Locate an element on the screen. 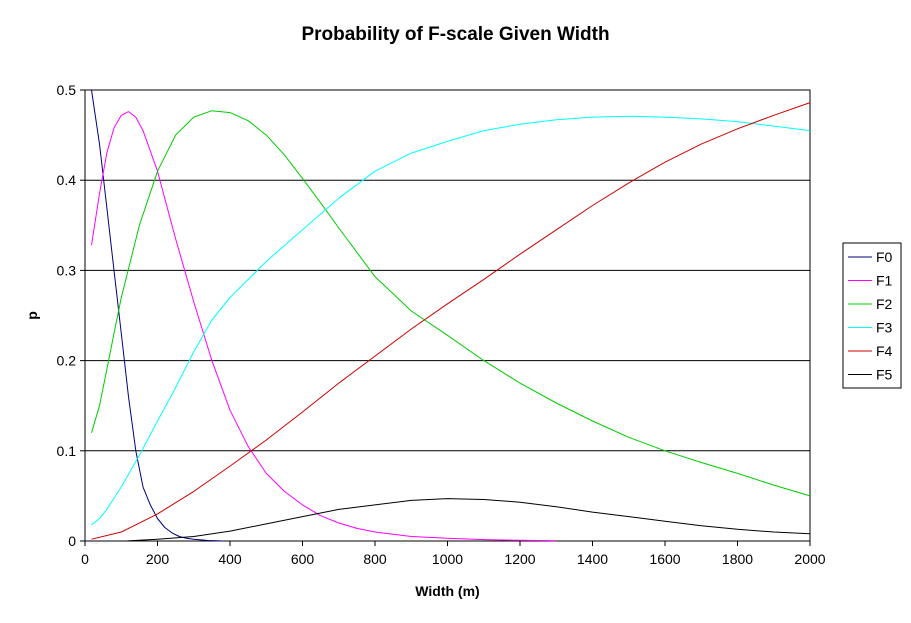  x-tick-label: 800 is located at coordinates (375, 559).